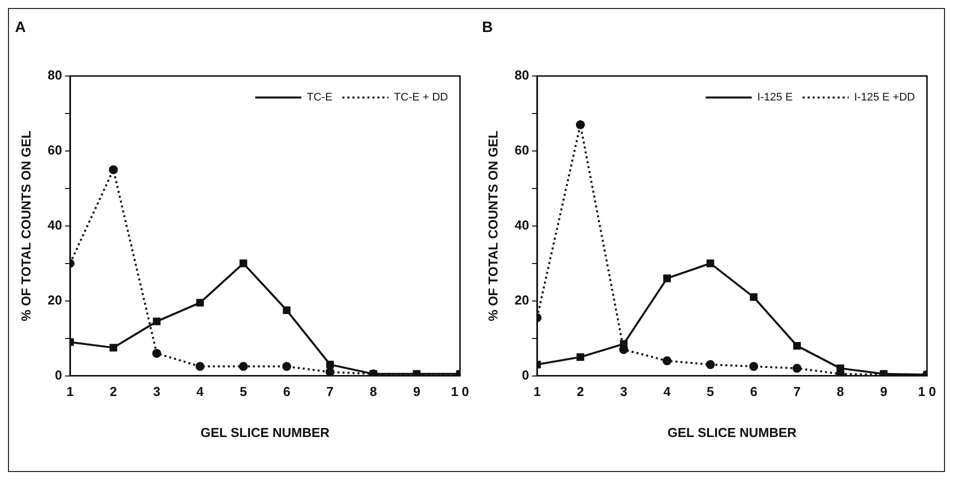  What do you see at coordinates (20, 27) in the screenshot?
I see `chart-title: A` at bounding box center [20, 27].